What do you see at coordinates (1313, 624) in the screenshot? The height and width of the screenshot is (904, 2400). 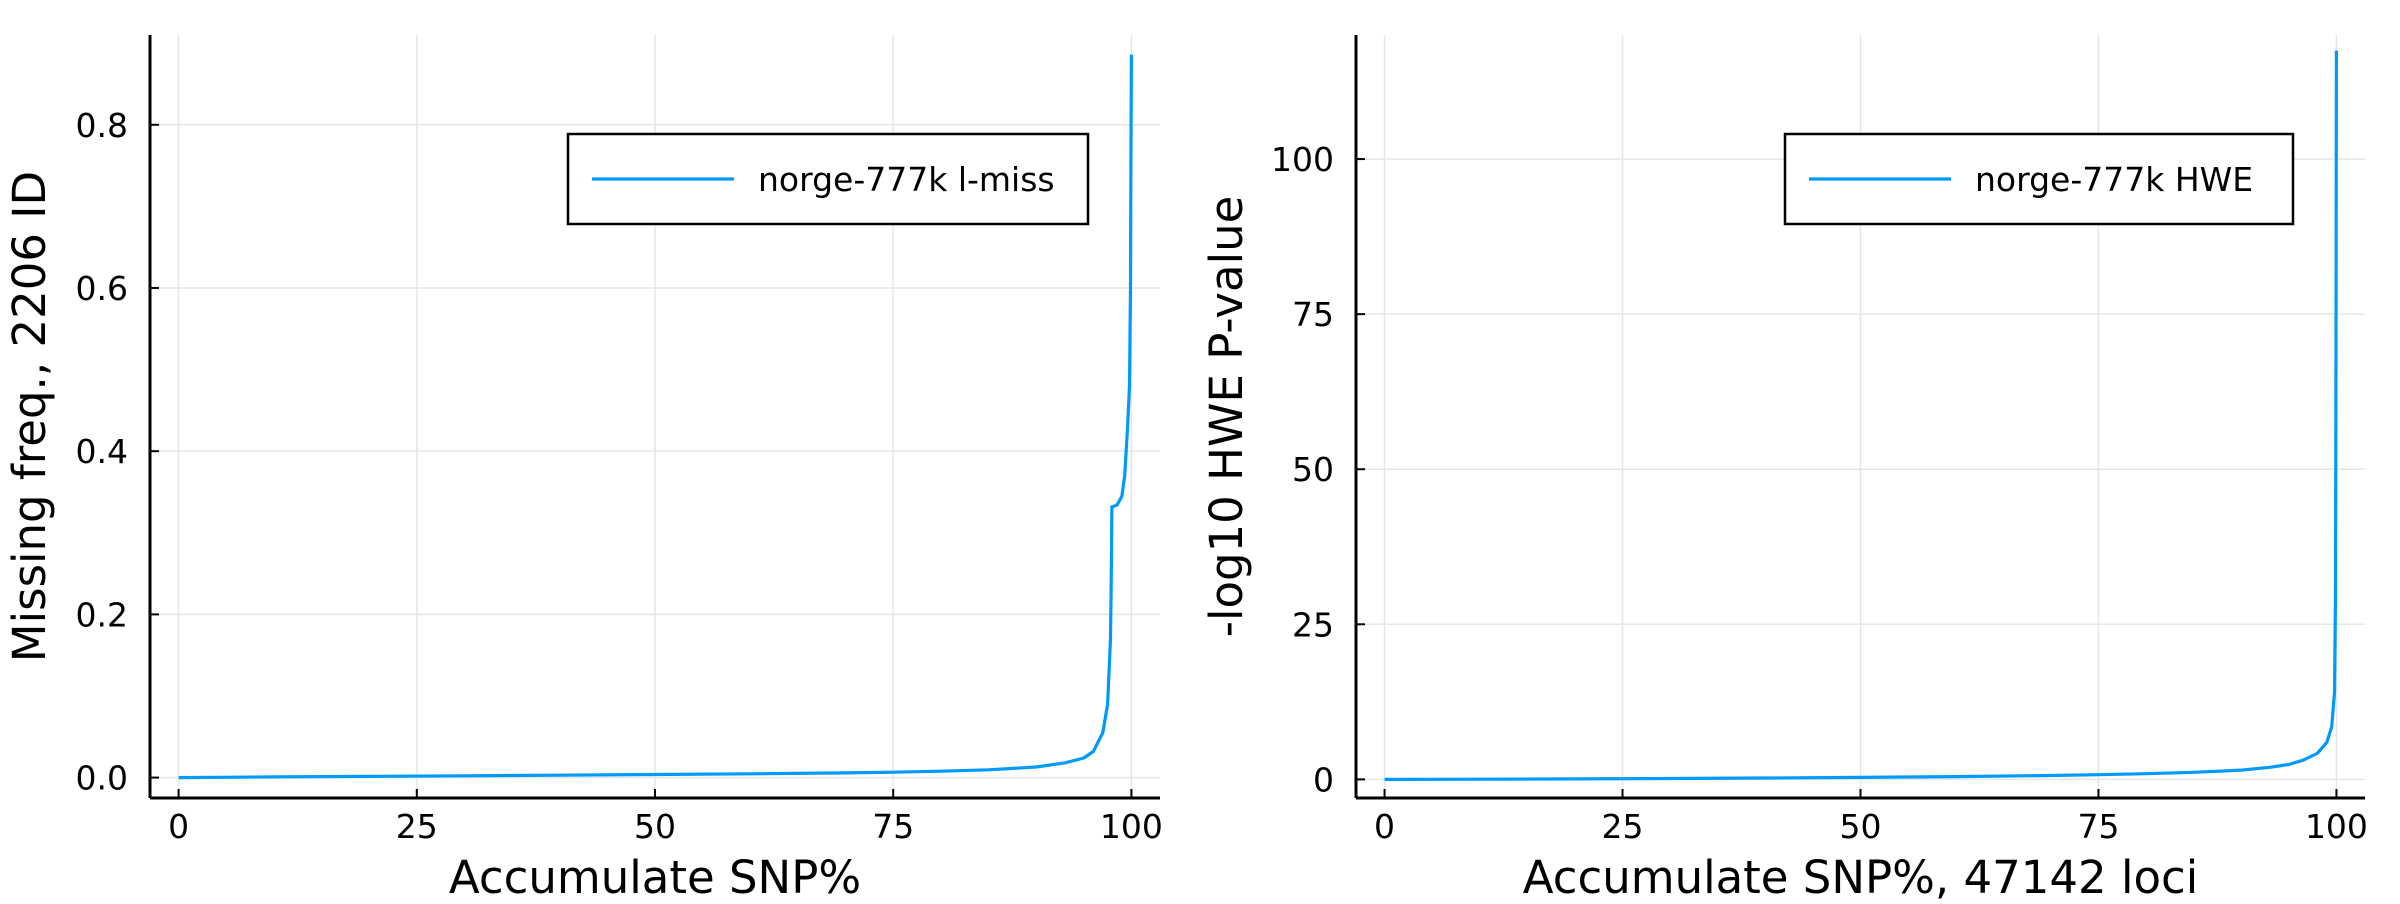 I see `y-tick-label: 25` at bounding box center [1313, 624].